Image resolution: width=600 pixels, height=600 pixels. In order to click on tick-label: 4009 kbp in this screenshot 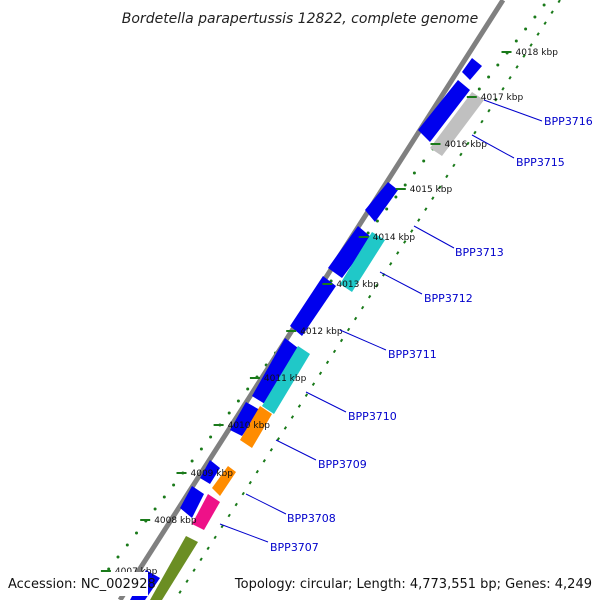, I will do `click(212, 474)`.